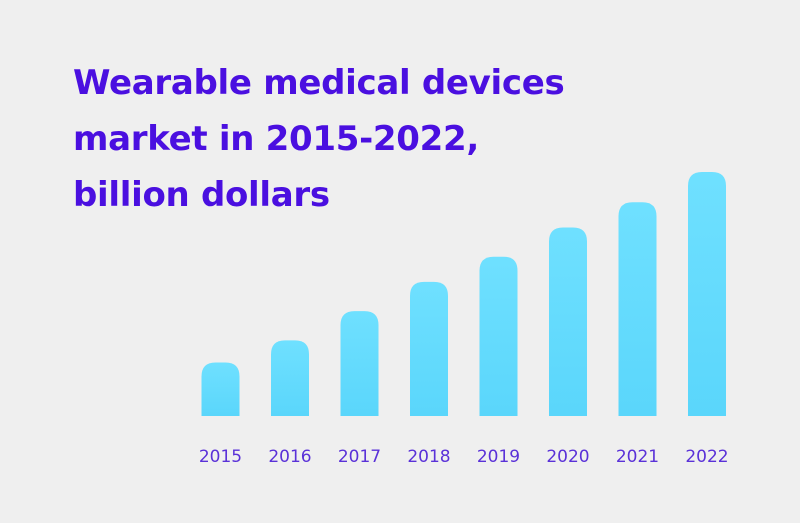 Image resolution: width=800 pixels, height=523 pixels. Describe the element at coordinates (359, 363) in the screenshot. I see `bar-2017` at that location.